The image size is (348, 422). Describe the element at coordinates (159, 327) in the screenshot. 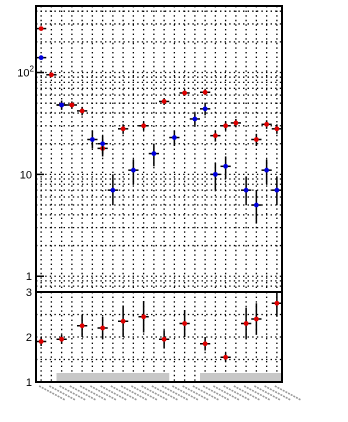

I see `ratio-panel-markers` at that location.